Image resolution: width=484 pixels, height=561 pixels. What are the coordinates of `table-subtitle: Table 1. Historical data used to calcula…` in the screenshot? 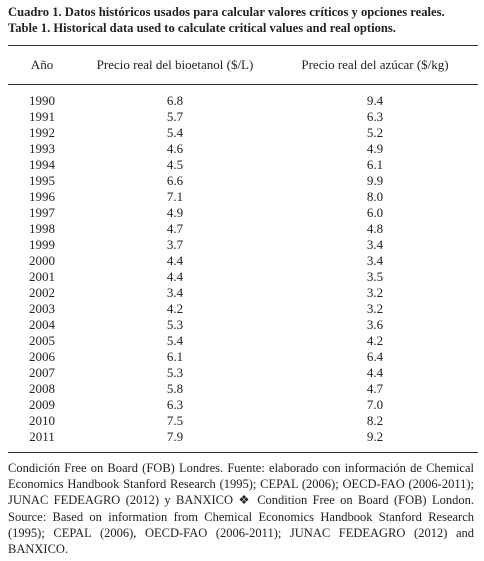 It's located at (202, 28).